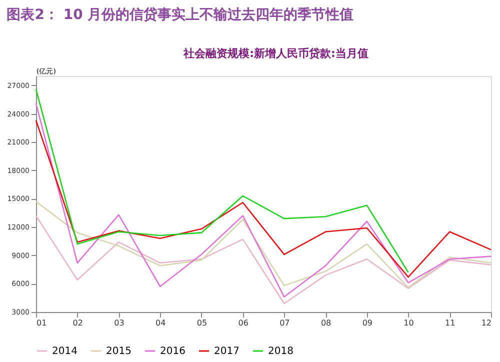  Describe the element at coordinates (275, 53) in the screenshot. I see `chart-subtitle: 社会融资规模:新增人民币贷款:当月值` at that location.